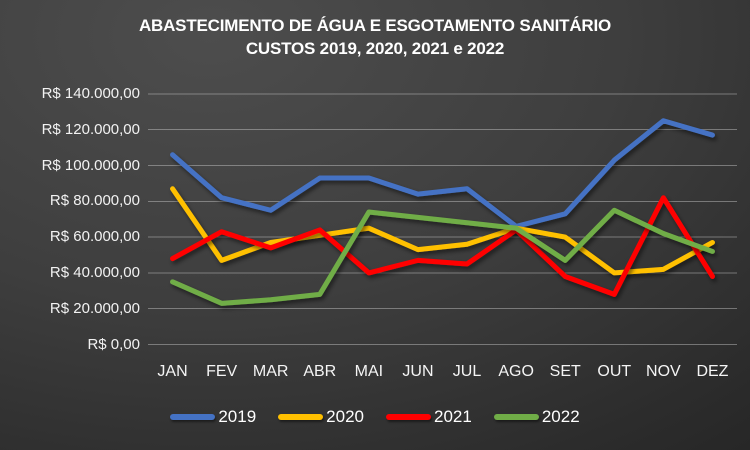  What do you see at coordinates (369, 371) in the screenshot?
I see `x-tick-label-mai: MAI` at bounding box center [369, 371].